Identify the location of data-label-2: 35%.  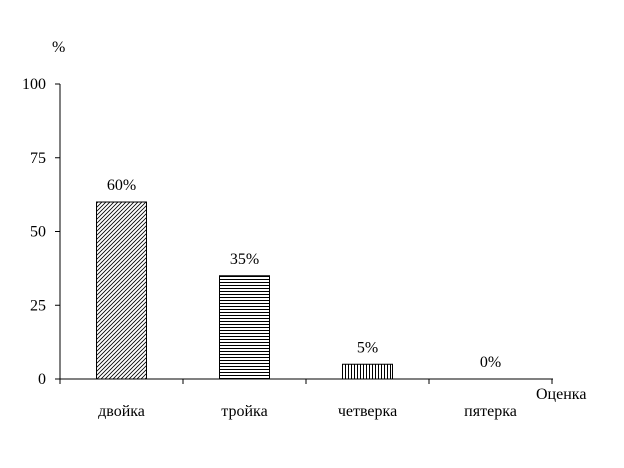
(244, 259).